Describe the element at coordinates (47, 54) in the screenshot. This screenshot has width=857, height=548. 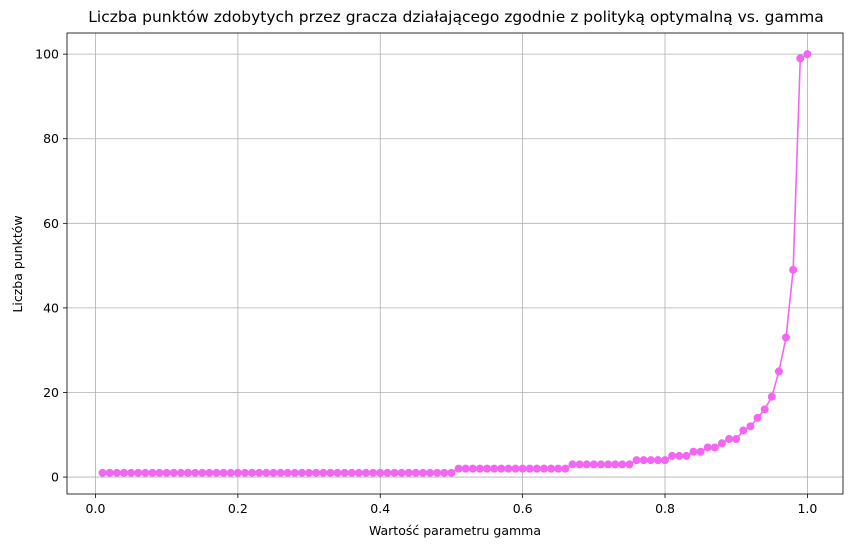
I see `y-tick-label: 100` at that location.